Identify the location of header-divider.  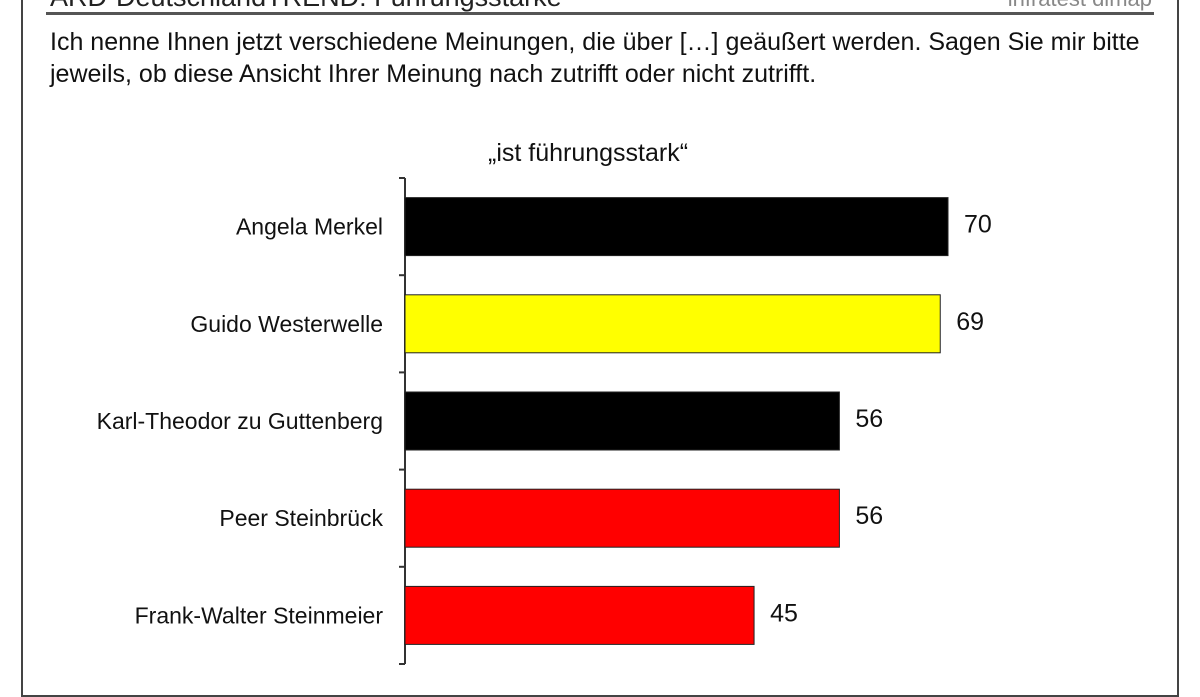
(600, 13).